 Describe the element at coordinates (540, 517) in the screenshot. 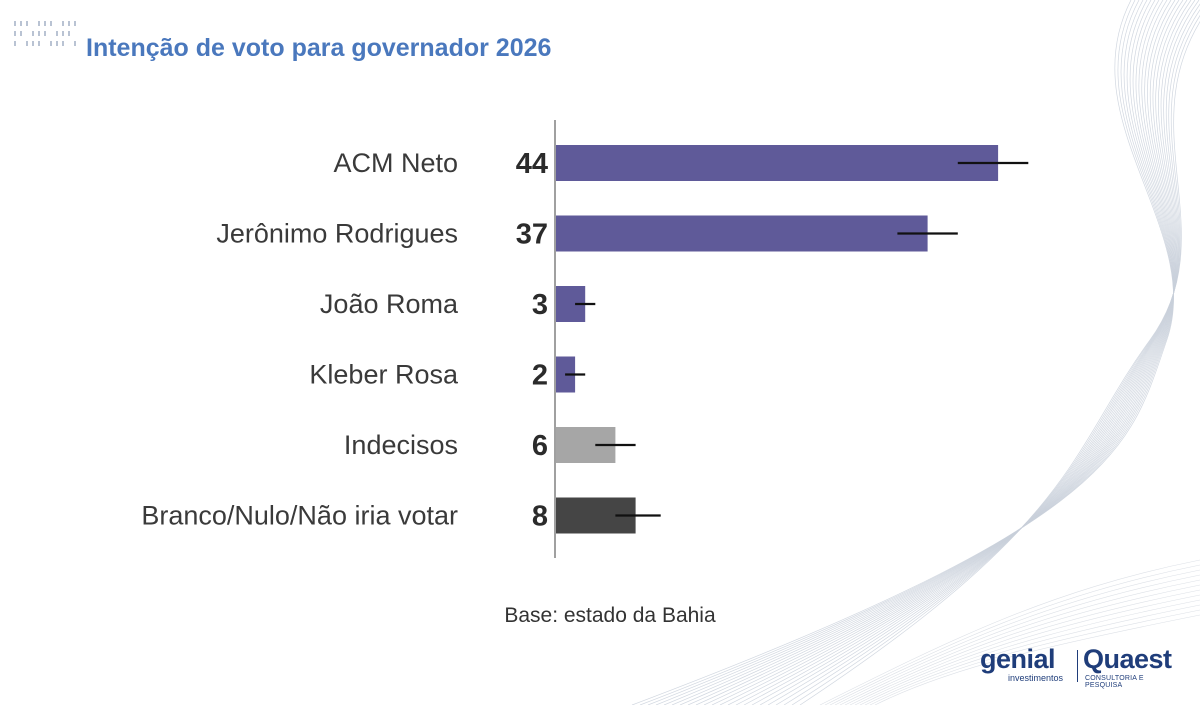

I see `value-label: 8` at that location.